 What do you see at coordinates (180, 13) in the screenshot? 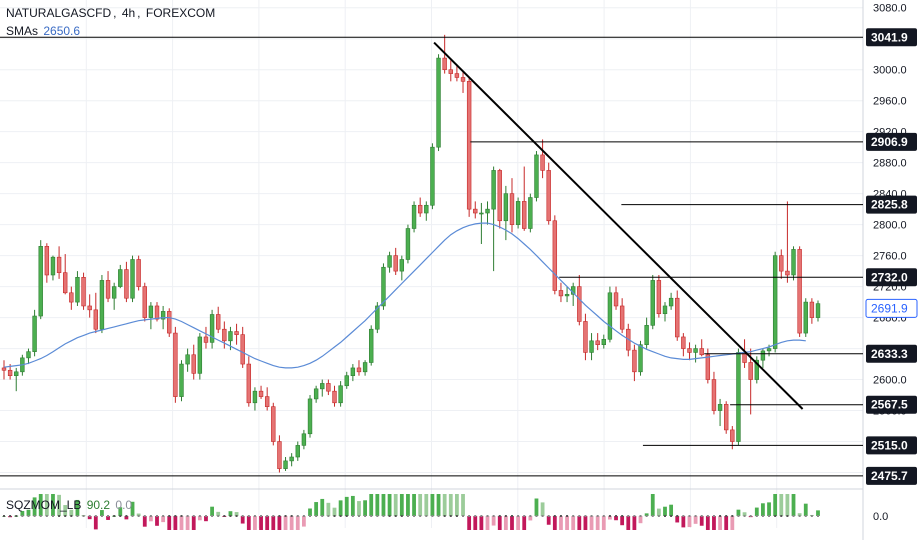
I see `exchange-label: FOREXCOM` at bounding box center [180, 13].